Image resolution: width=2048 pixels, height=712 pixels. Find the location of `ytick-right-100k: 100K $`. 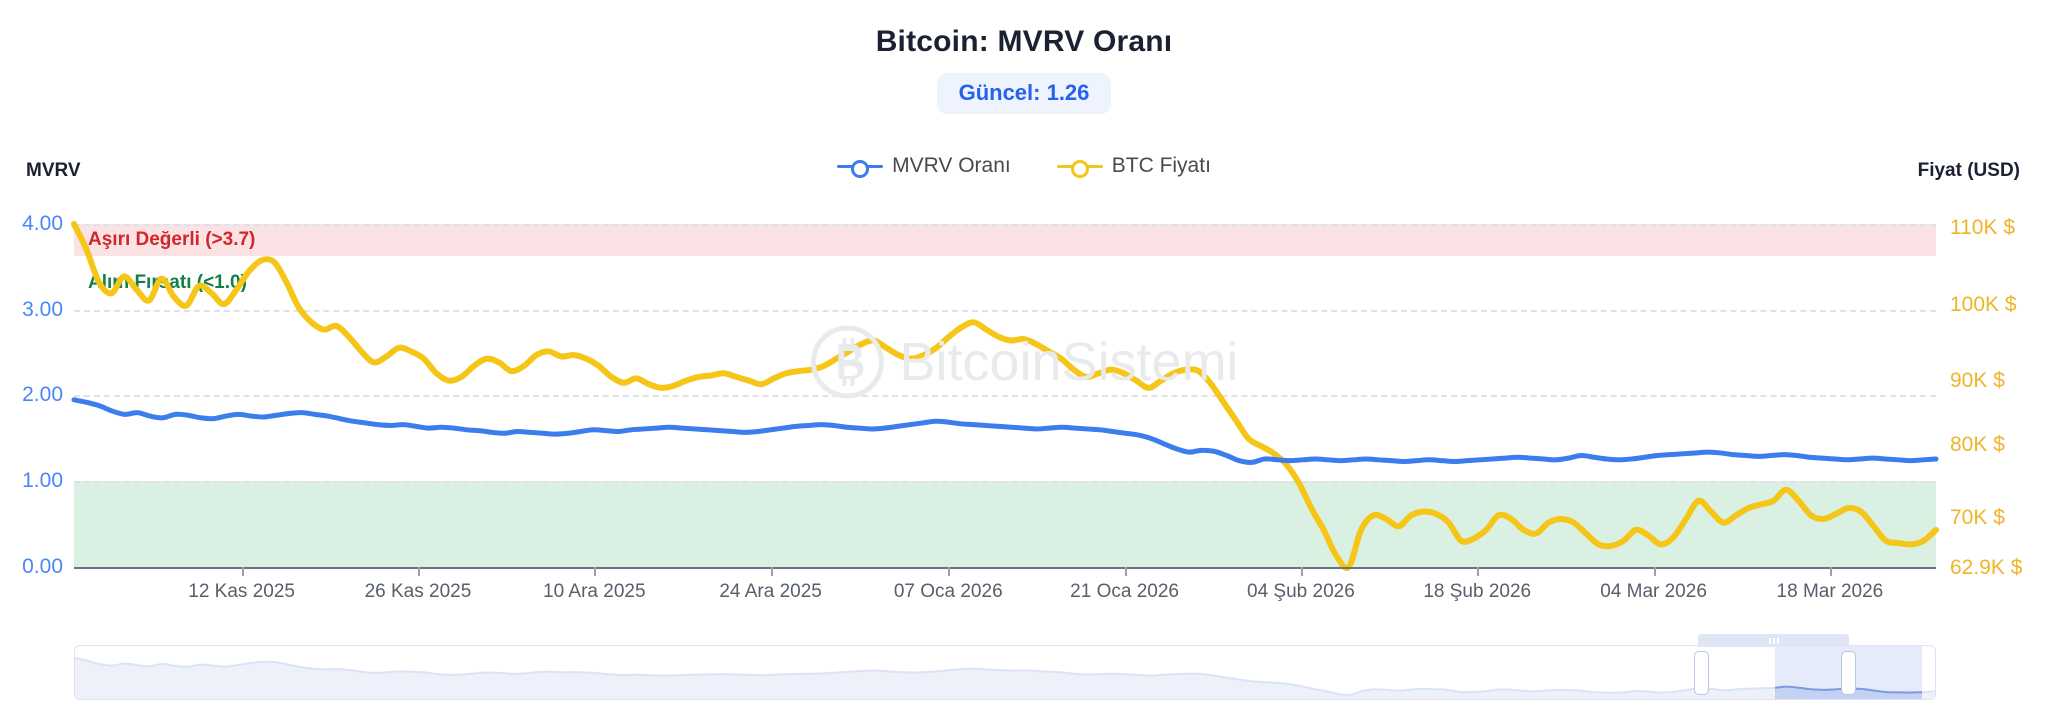

ytick-right-100k: 100K $ is located at coordinates (1983, 304).